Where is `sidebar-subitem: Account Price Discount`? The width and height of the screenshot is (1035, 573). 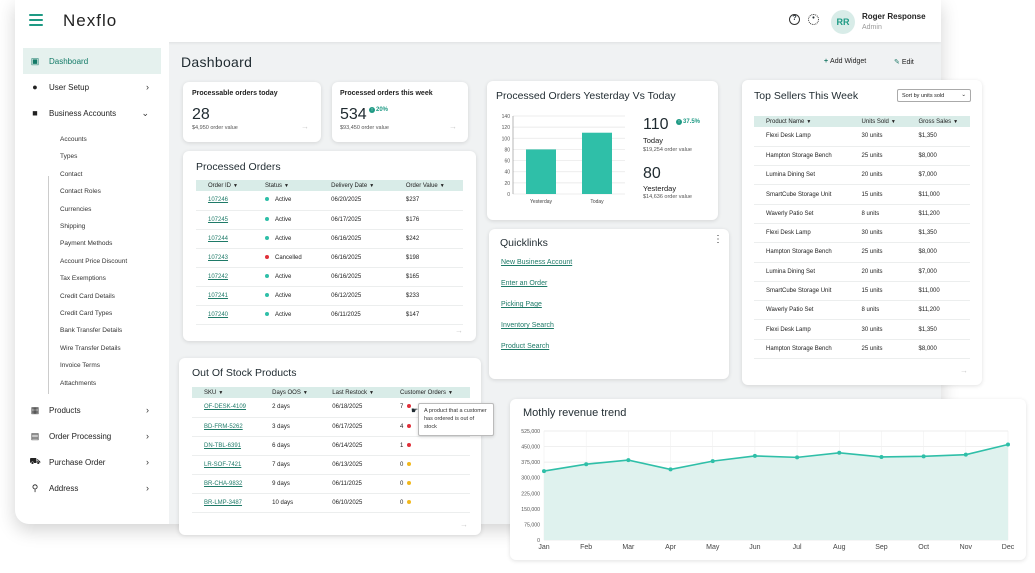
sidebar-subitem: Account Price Discount is located at coordinates (94, 261).